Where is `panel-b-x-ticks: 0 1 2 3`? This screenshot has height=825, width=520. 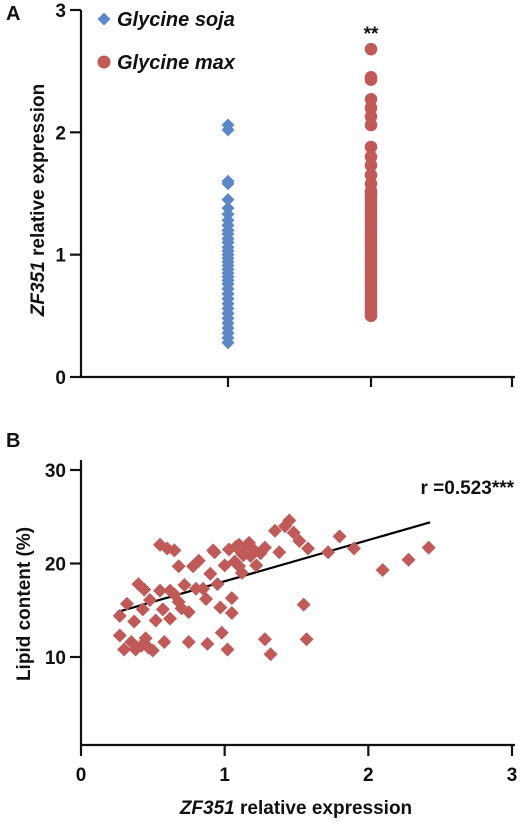
panel-b-x-ticks: 0 1 2 3 is located at coordinates (297, 765).